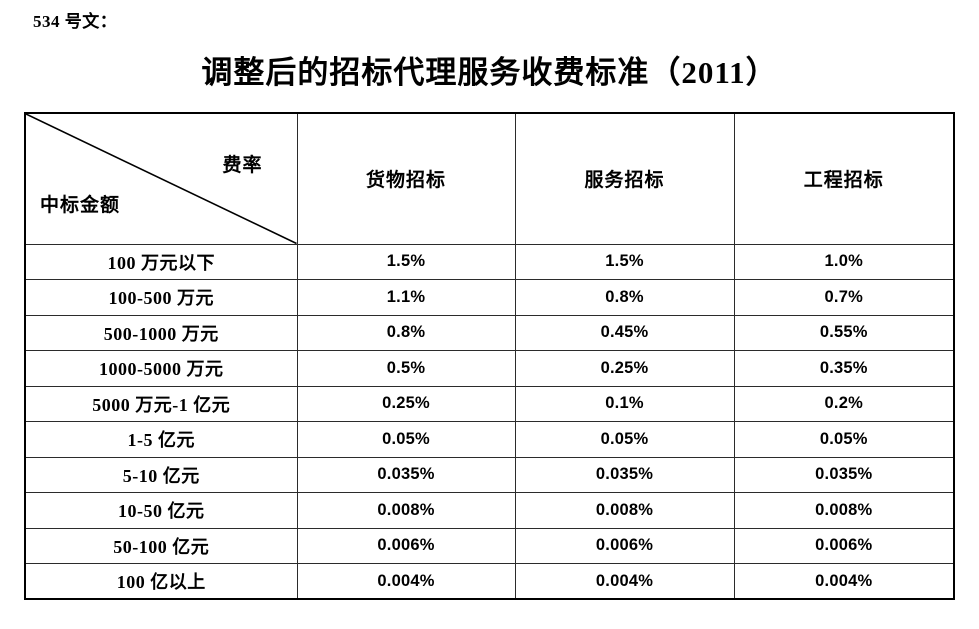 The image size is (979, 629). I want to click on fee-cell: 0.2%, so click(844, 403).